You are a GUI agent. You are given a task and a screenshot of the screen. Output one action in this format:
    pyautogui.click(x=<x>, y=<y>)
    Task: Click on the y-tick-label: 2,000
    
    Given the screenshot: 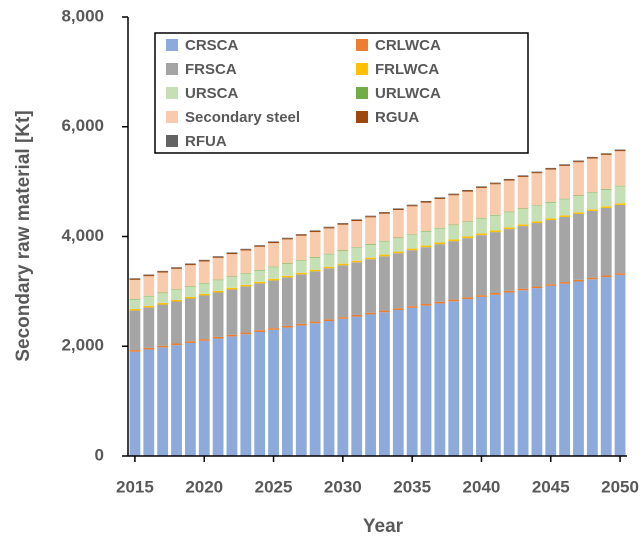 What is the action you would take?
    pyautogui.click(x=82, y=345)
    